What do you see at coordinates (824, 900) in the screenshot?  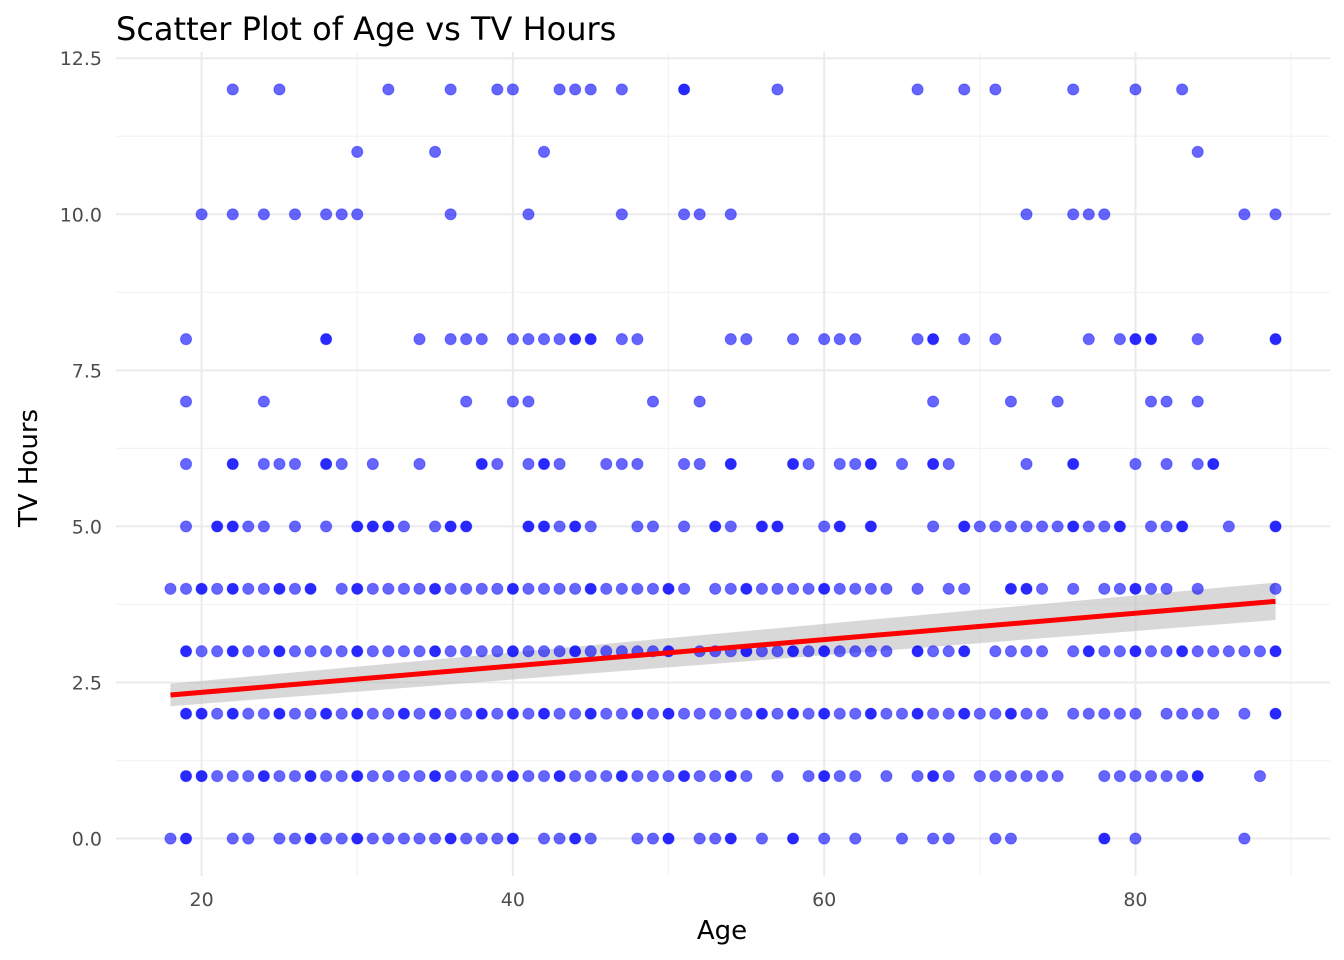 I see `x-tick-label: 60` at bounding box center [824, 900].